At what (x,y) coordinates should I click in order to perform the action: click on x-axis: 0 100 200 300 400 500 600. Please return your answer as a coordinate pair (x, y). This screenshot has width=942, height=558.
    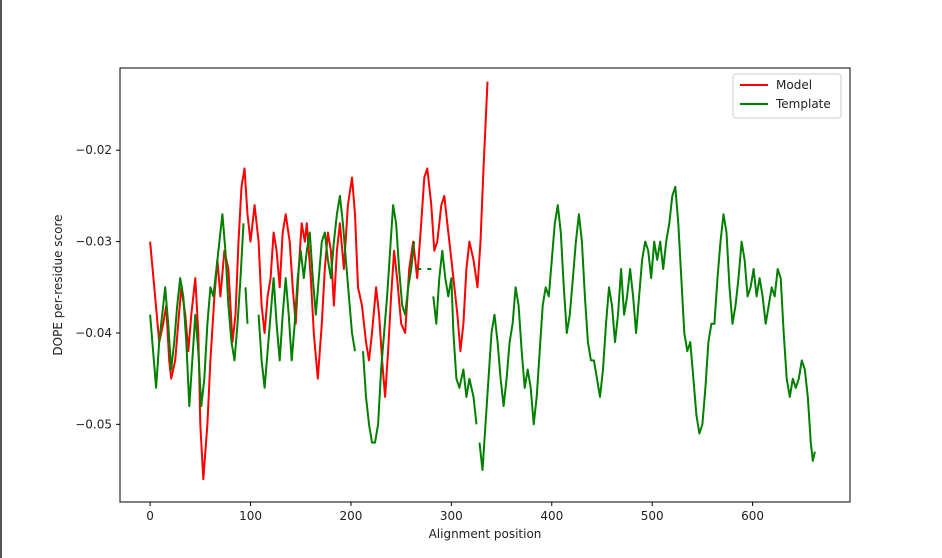
    Looking at the image, I should click on (455, 512).